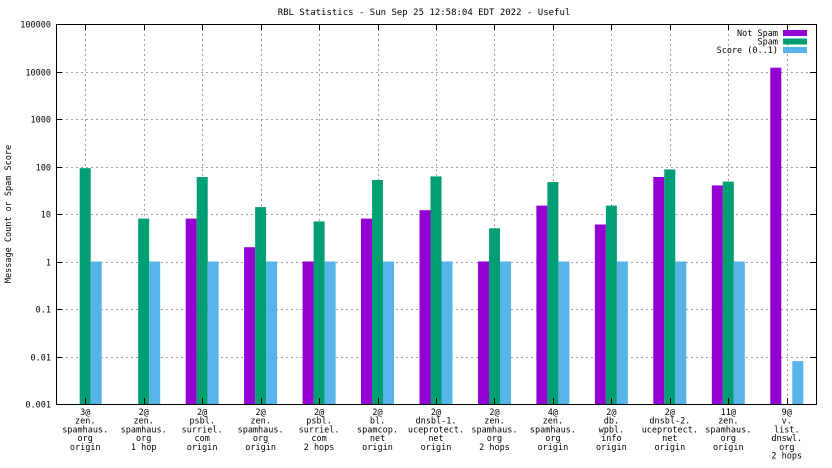 This screenshot has width=832, height=468. Describe the element at coordinates (46, 216) in the screenshot. I see `y-tick-label: 10` at that location.